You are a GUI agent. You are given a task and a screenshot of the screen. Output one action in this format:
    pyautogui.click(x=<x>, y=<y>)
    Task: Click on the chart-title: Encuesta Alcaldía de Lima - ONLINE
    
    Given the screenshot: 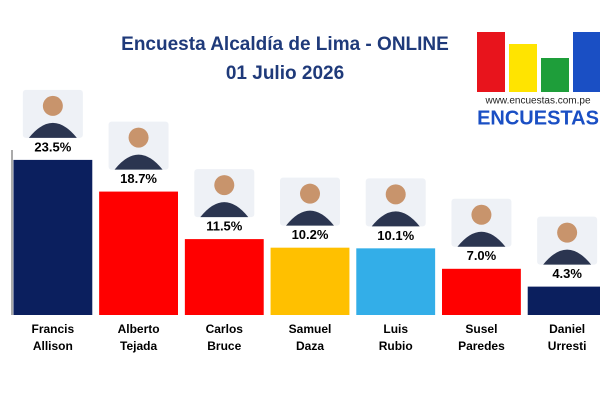 What is the action you would take?
    pyautogui.click(x=285, y=44)
    